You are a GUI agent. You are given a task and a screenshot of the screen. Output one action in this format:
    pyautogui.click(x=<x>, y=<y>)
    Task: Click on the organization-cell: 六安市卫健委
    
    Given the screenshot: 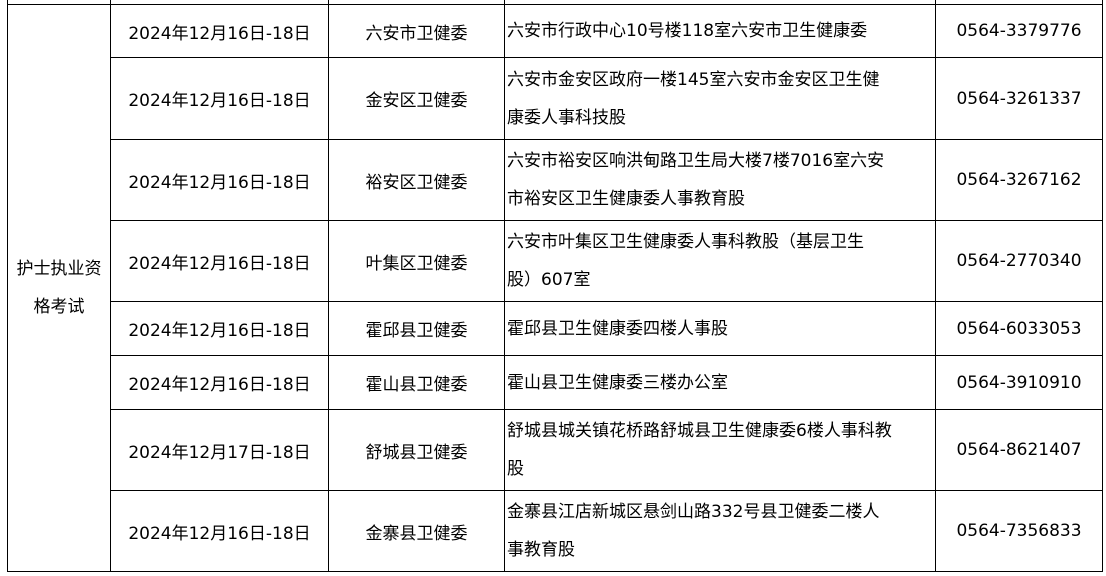 What is the action you would take?
    pyautogui.click(x=416, y=31)
    